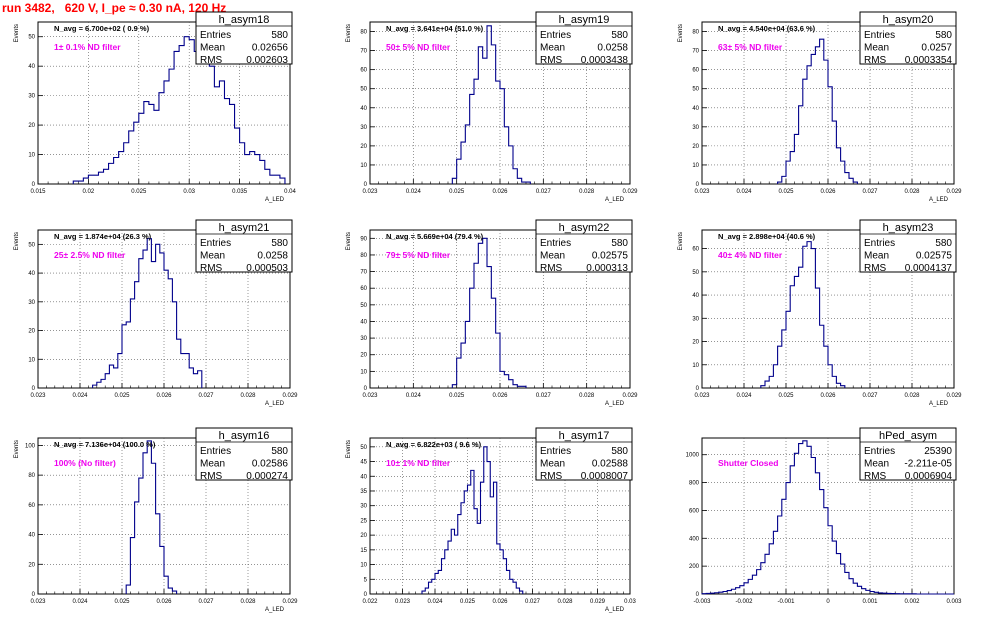  What do you see at coordinates (244, 20) in the screenshot?
I see `histogram-name: h_asym18` at bounding box center [244, 20].